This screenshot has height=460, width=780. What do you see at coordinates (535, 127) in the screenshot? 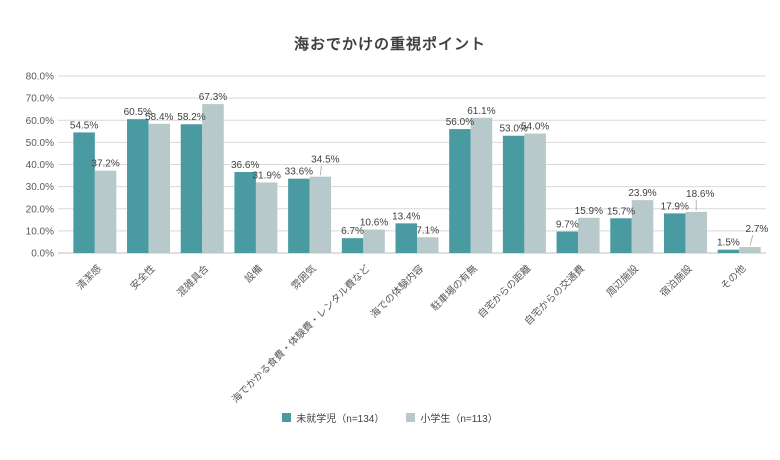
I see `data-label: 54.0%` at bounding box center [535, 127].